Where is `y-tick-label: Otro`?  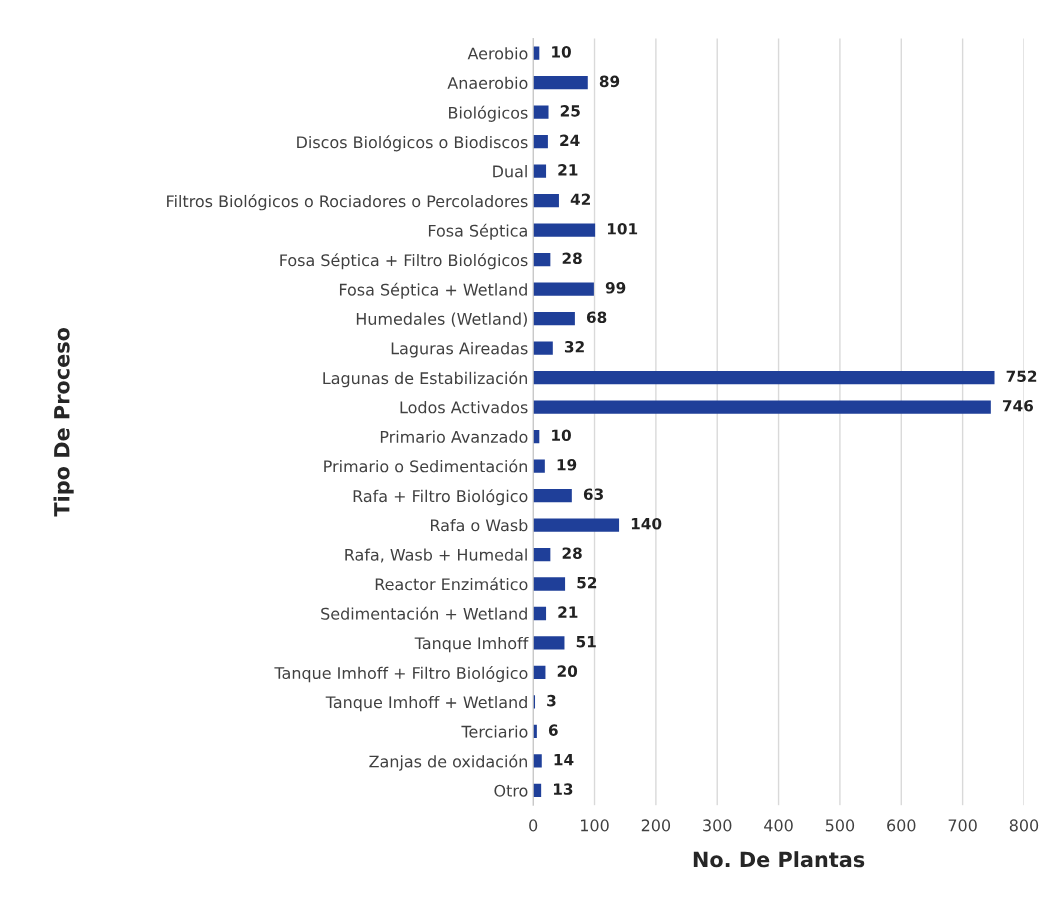
y-tick-label: Otro is located at coordinates (511, 790).